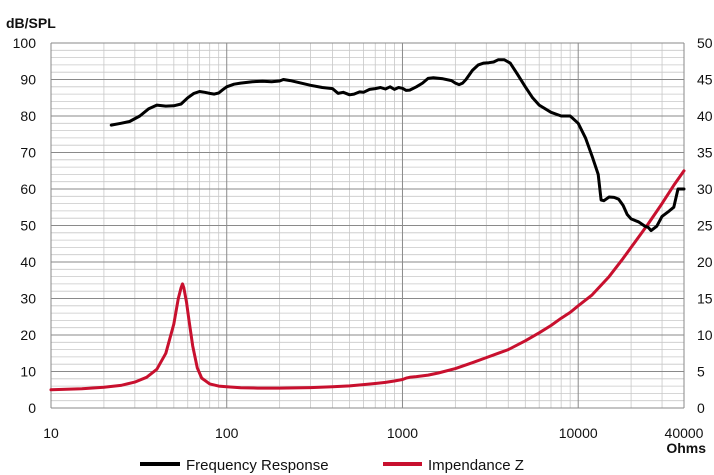 This screenshot has width=714, height=475. Describe the element at coordinates (705, 335) in the screenshot. I see `y-right-tick-label: 10` at that location.